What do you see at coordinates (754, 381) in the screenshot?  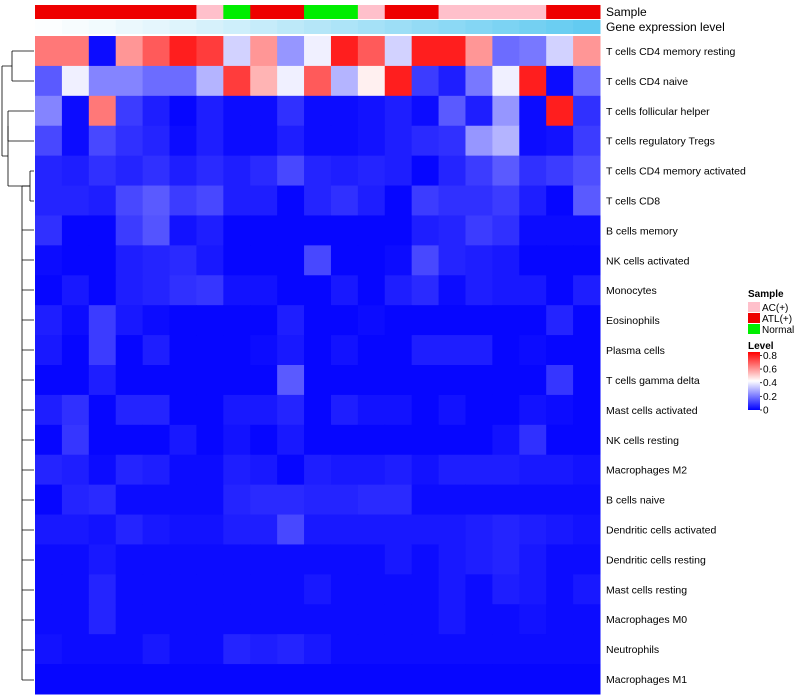 I see `legend-level-colorbar` at bounding box center [754, 381].